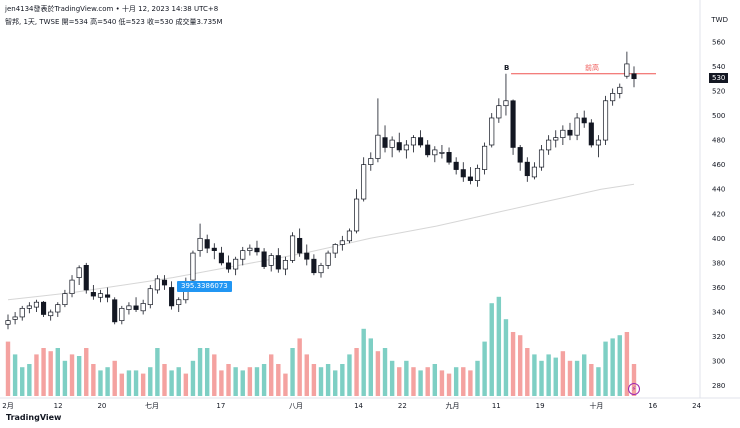 This screenshot has width=740, height=428. I want to click on y-tick-label: 380, so click(718, 263).